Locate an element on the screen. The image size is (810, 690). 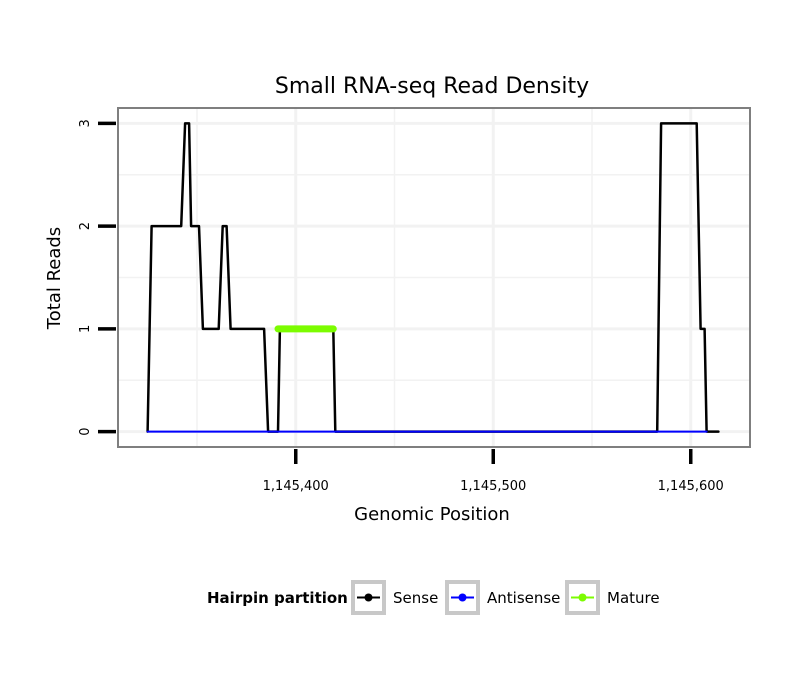
legend: Hairpin partition Sense Antisense Mature is located at coordinates (433, 597).